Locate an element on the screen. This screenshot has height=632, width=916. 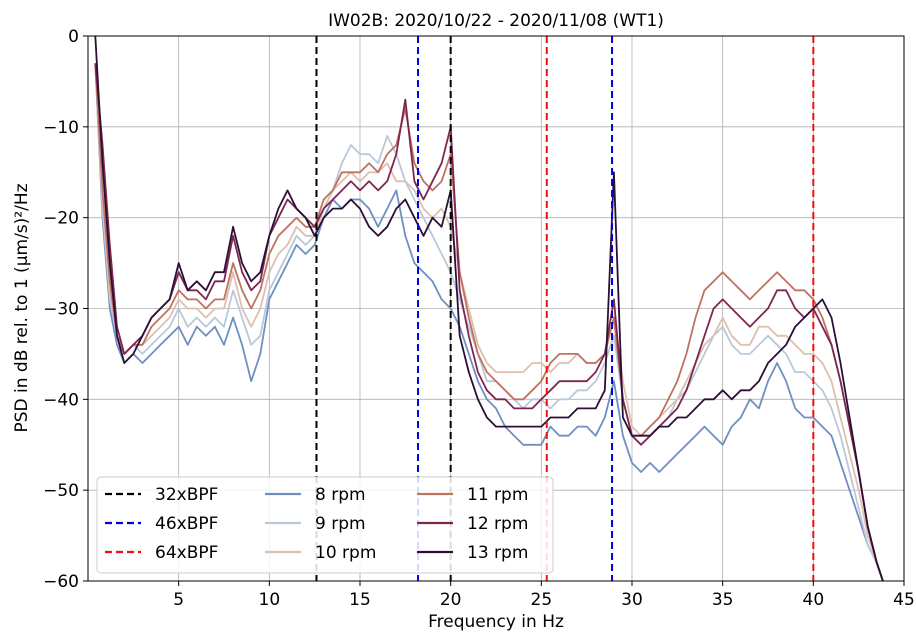
x-tick-label: 35 is located at coordinates (723, 600).